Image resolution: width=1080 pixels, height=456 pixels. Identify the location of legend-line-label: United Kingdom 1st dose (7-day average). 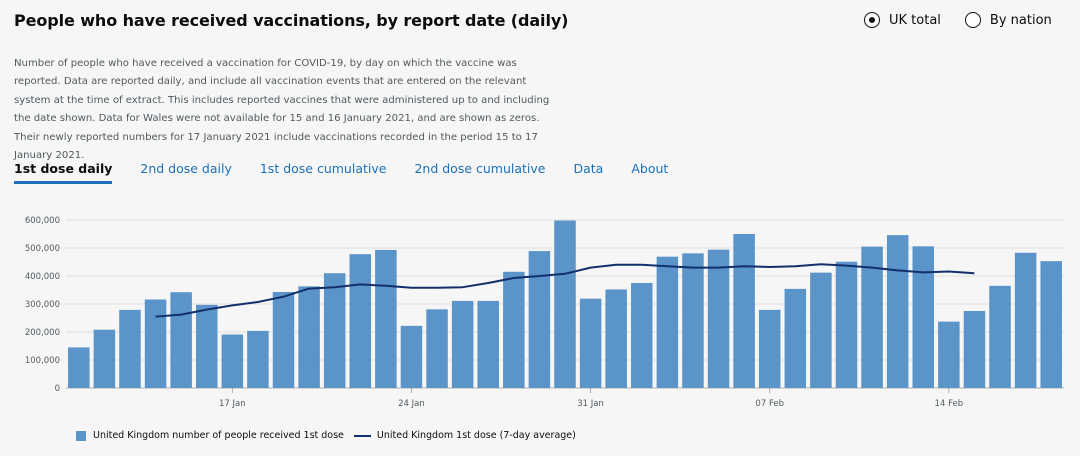
(476, 435).